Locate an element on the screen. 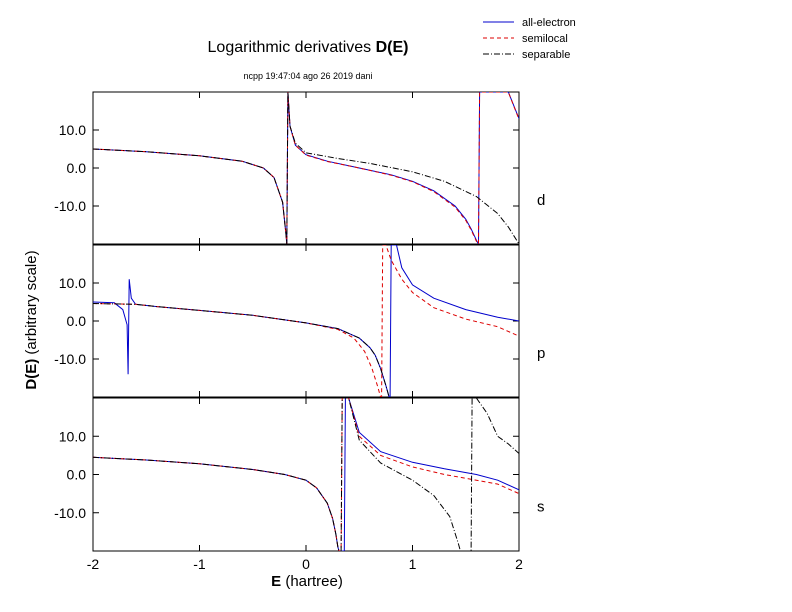 This screenshot has width=792, height=612. x-tick-labels: -2 -1 0 1 2 is located at coordinates (305, 564).